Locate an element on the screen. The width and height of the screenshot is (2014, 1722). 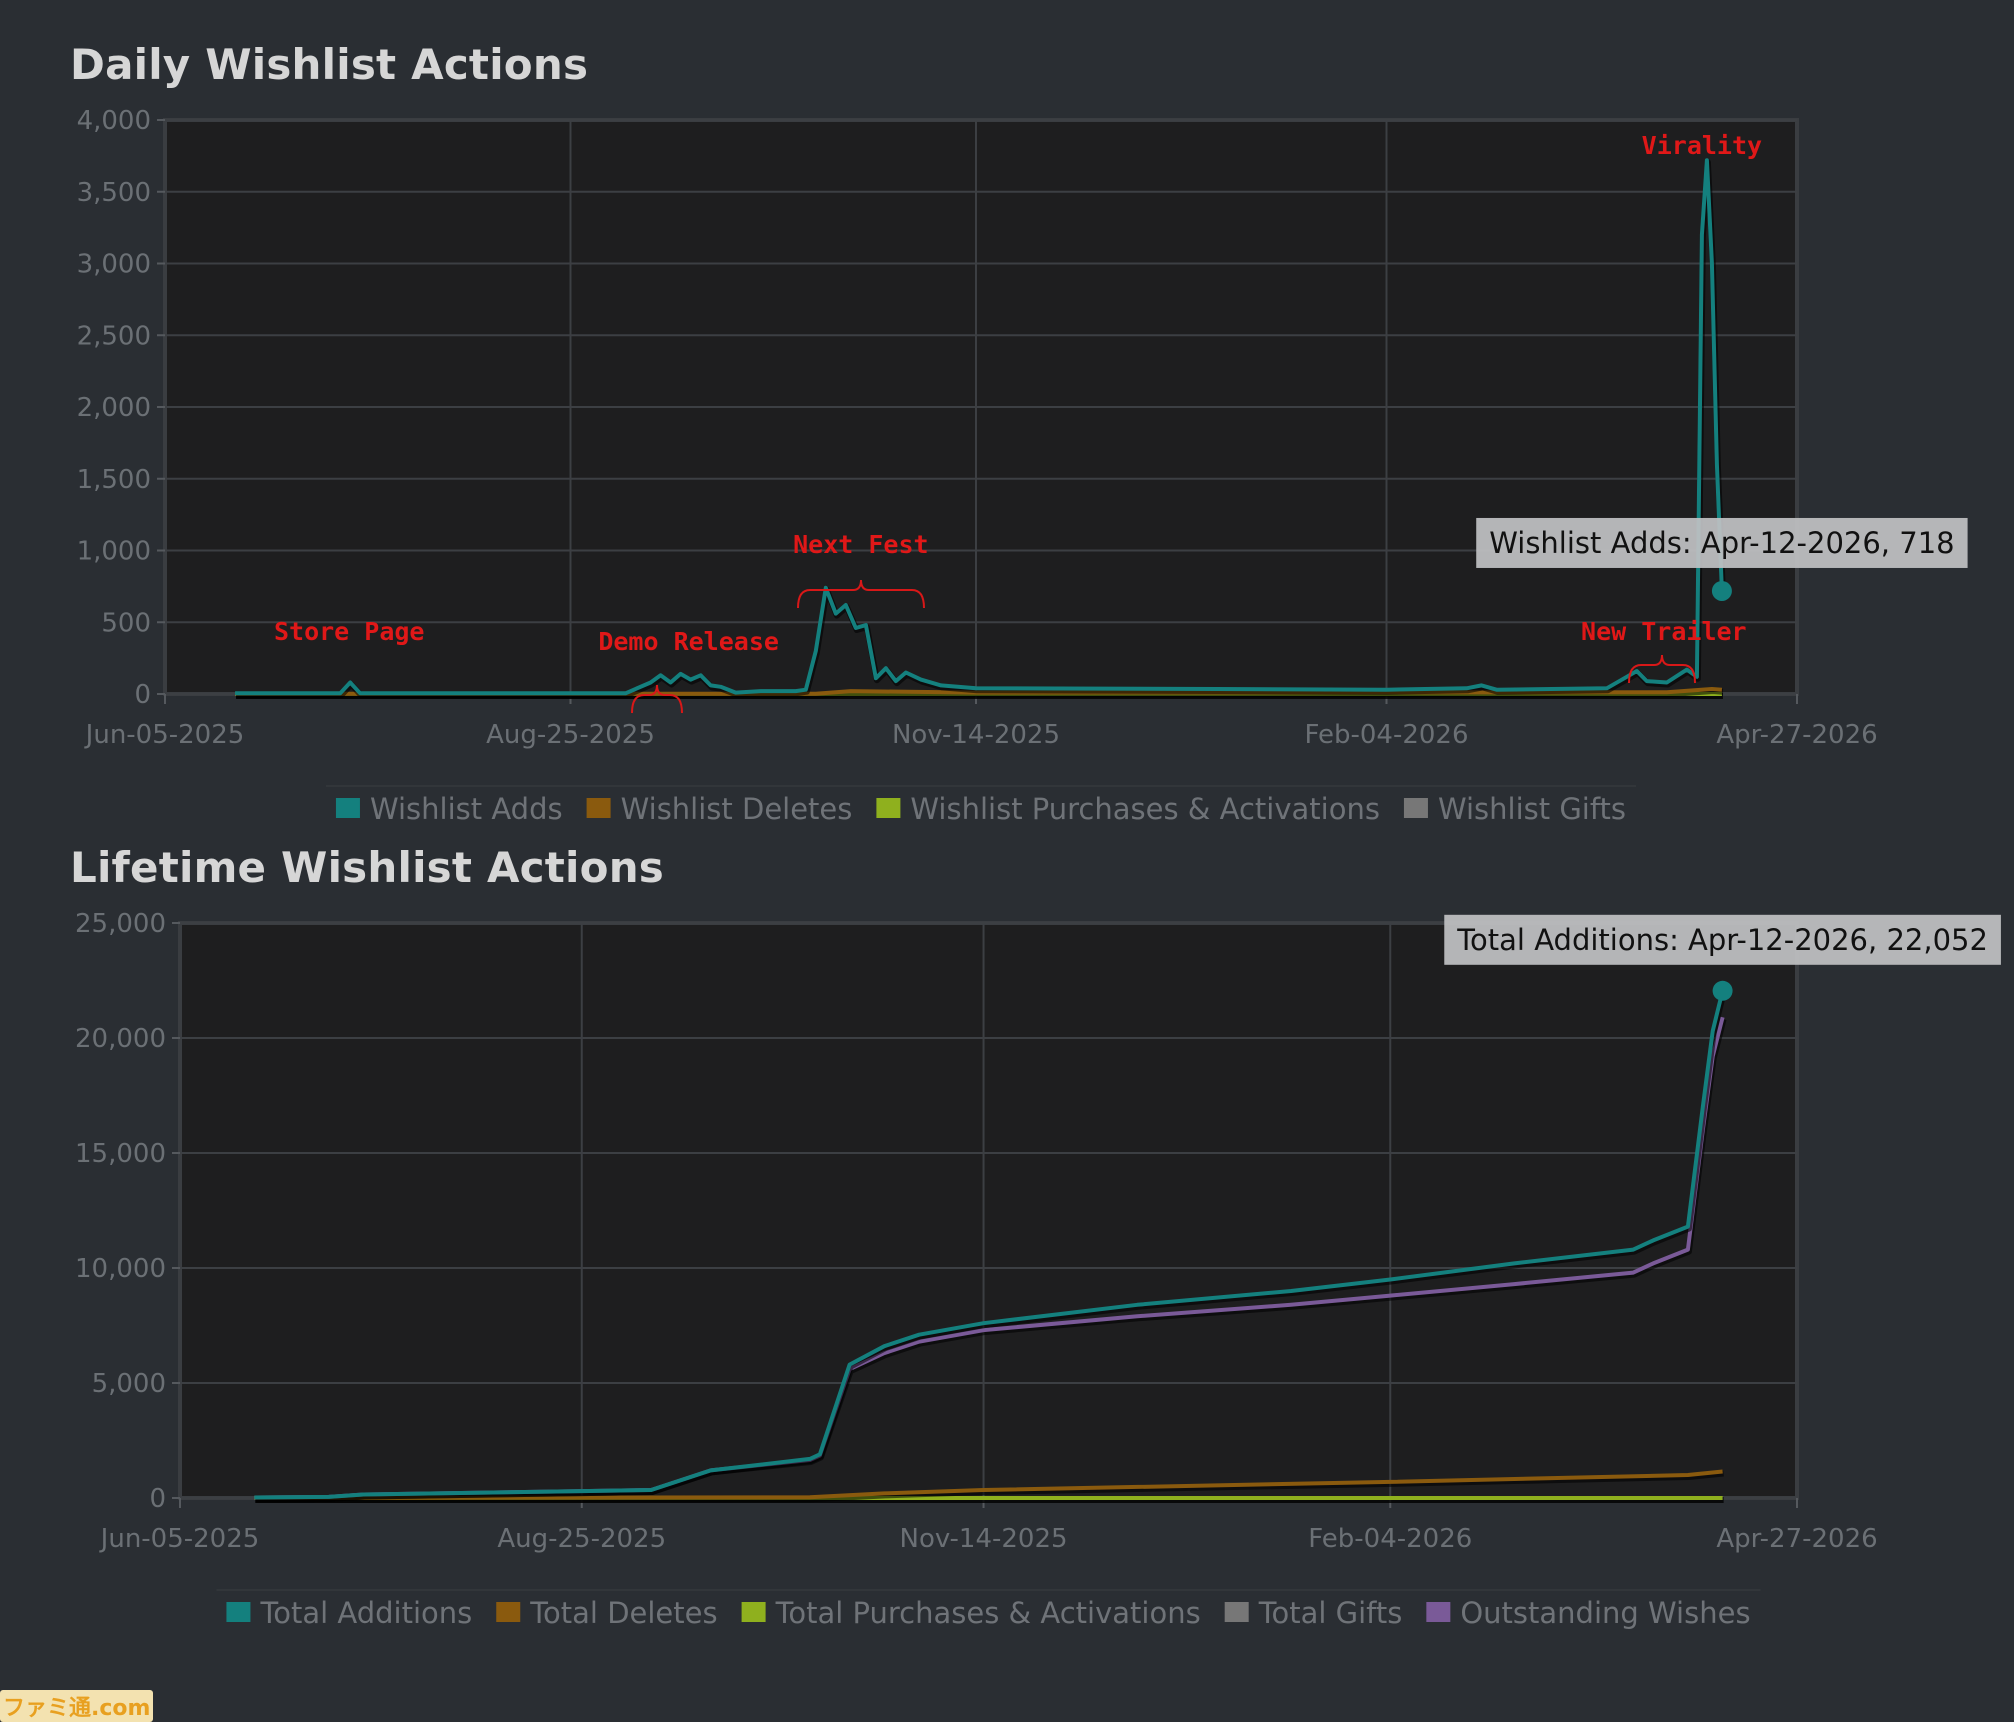
tooltip: Total Additions: Apr-12-2026, 22,052 is located at coordinates (1722, 939).